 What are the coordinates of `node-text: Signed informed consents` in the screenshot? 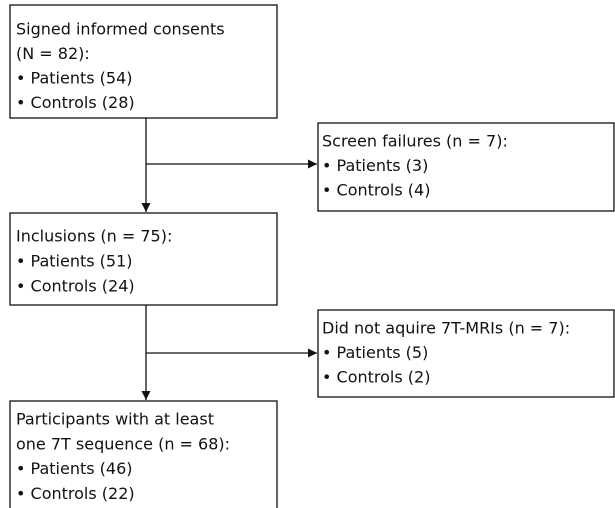 It's located at (120, 29).